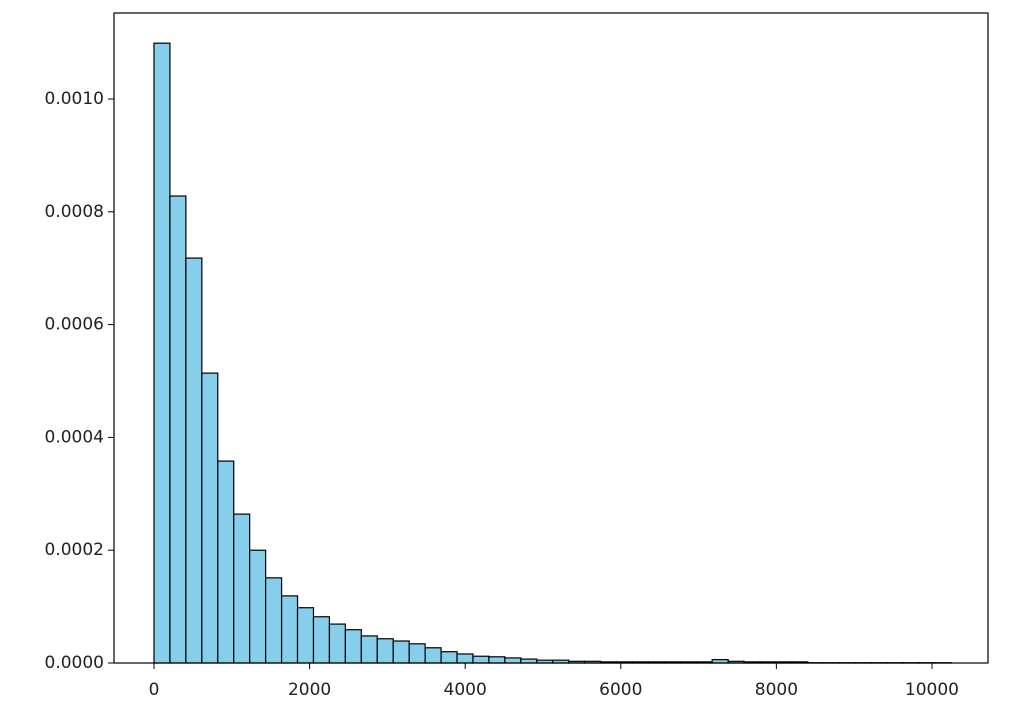 Image resolution: width=1024 pixels, height=713 pixels. I want to click on x-tick-label: 10000, so click(932, 690).